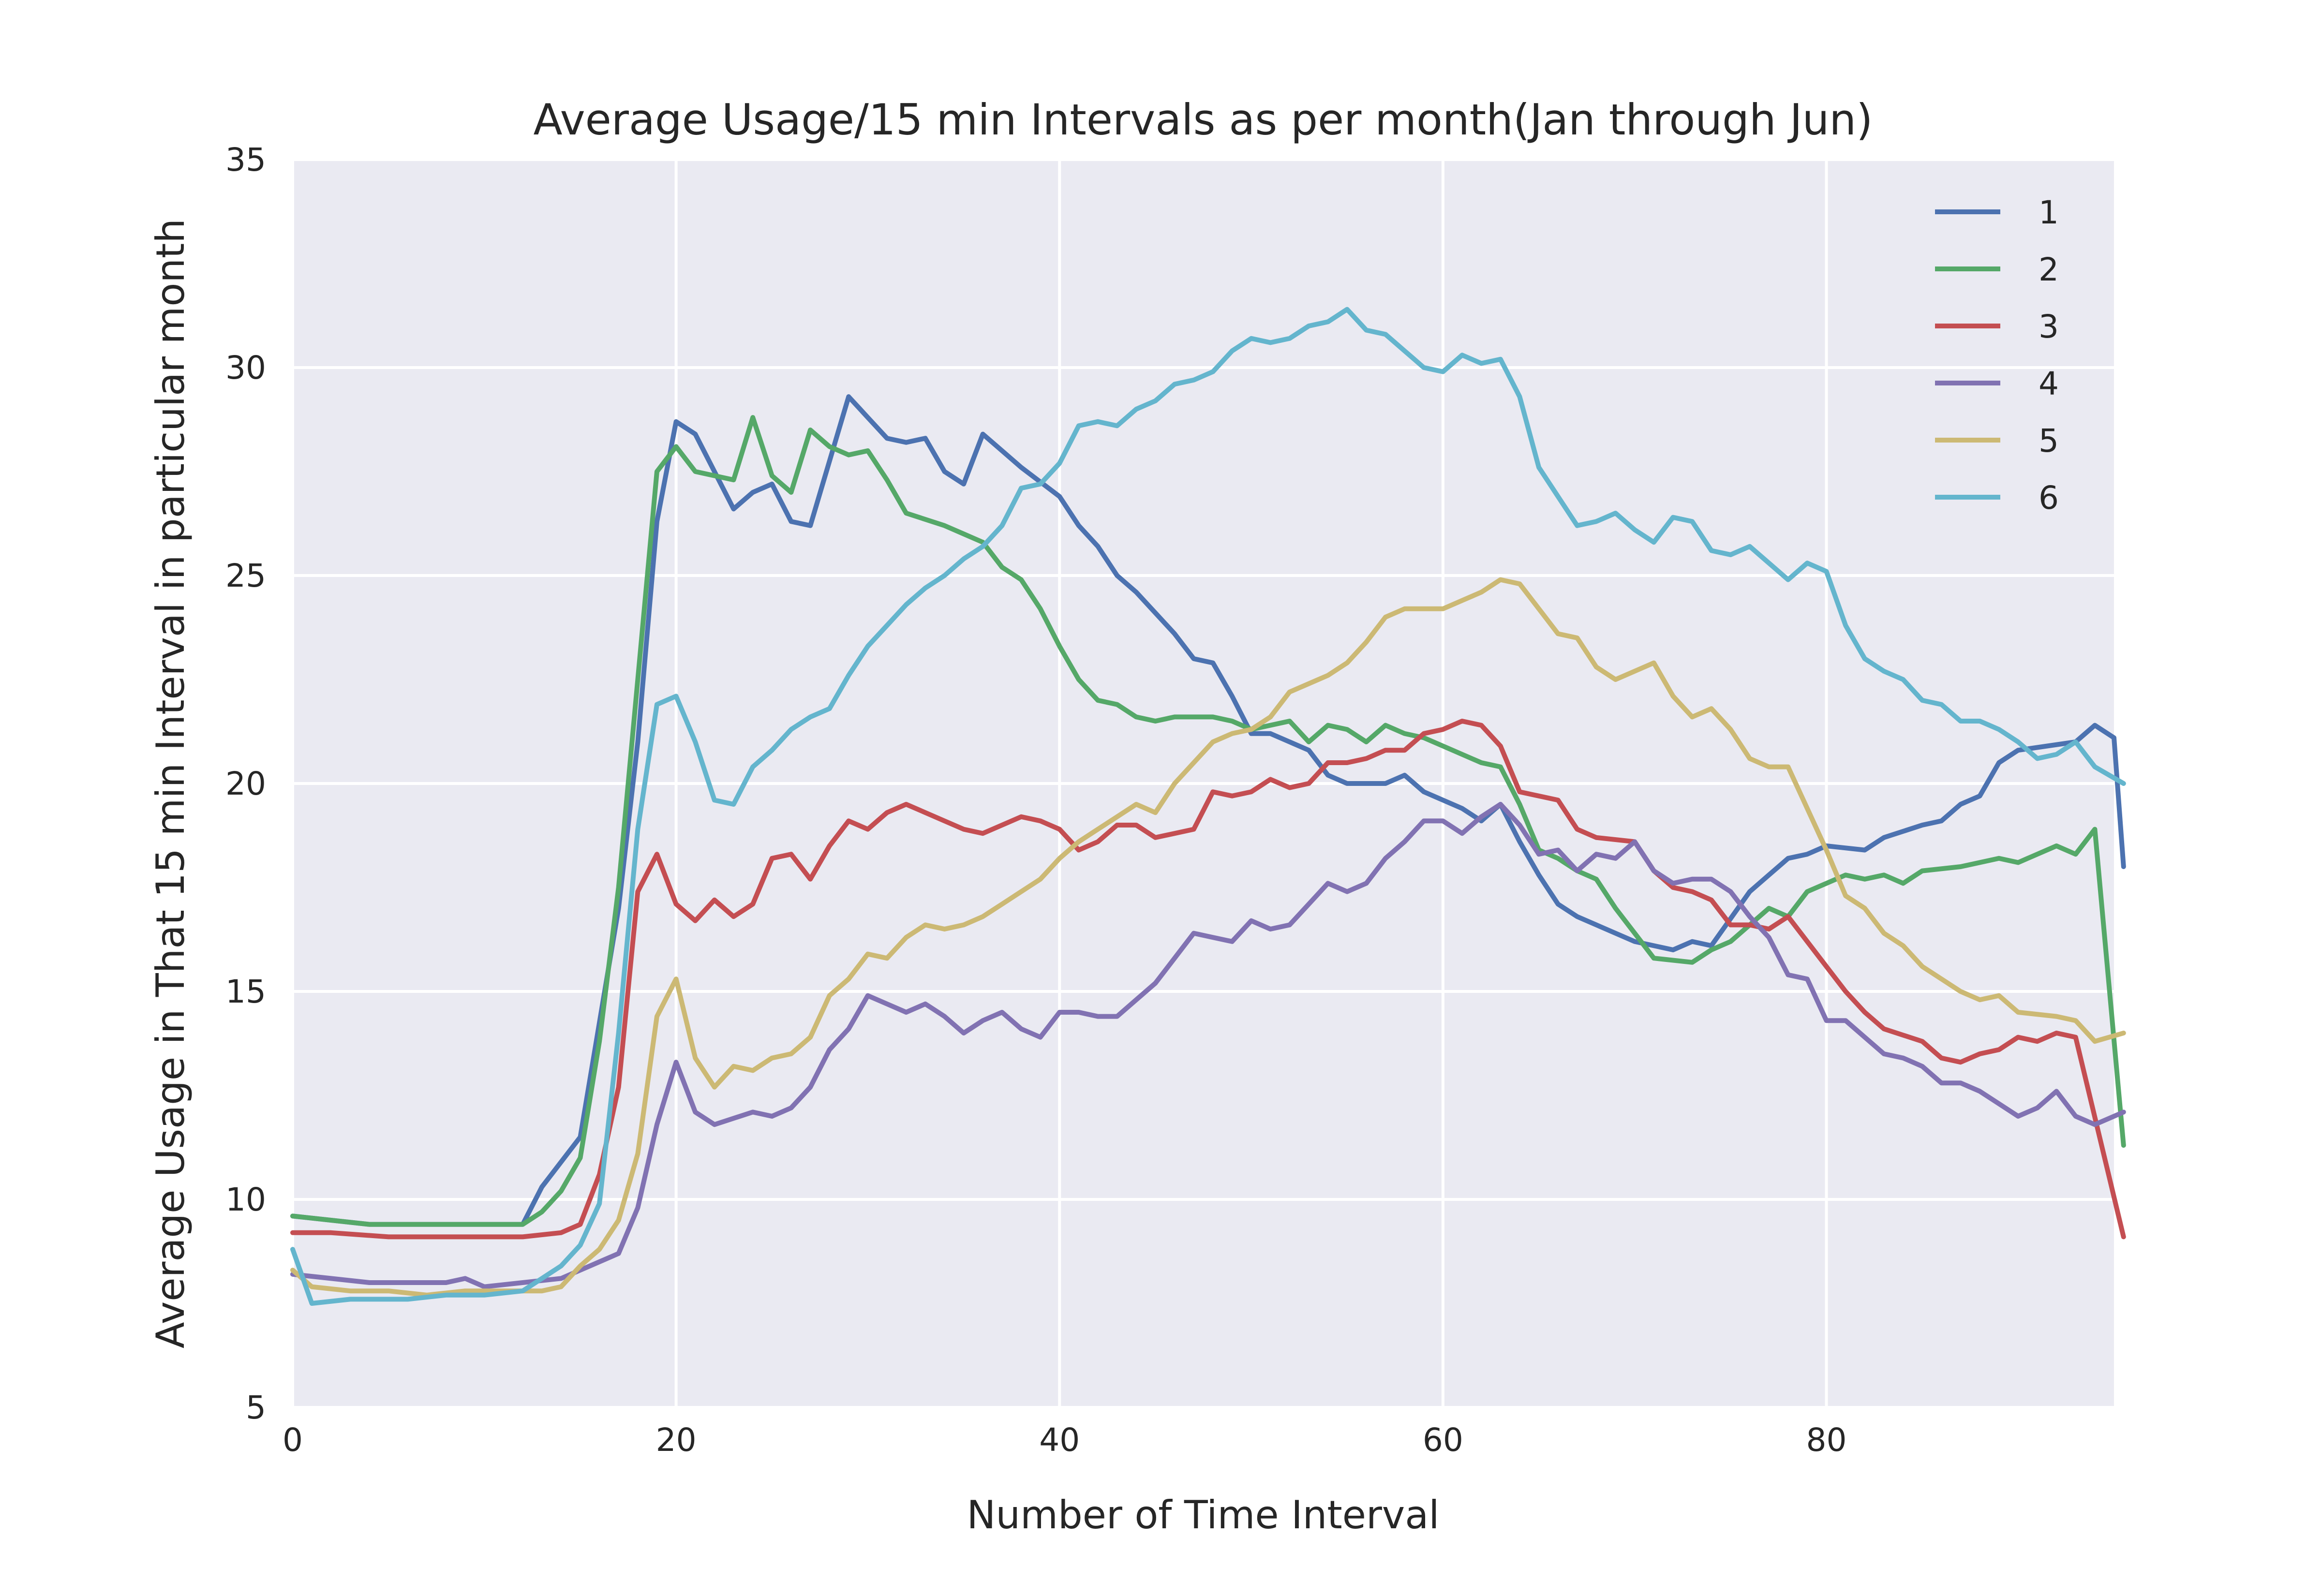 This screenshot has width=2322, height=1596. I want to click on y-tick-label: 15, so click(245, 991).